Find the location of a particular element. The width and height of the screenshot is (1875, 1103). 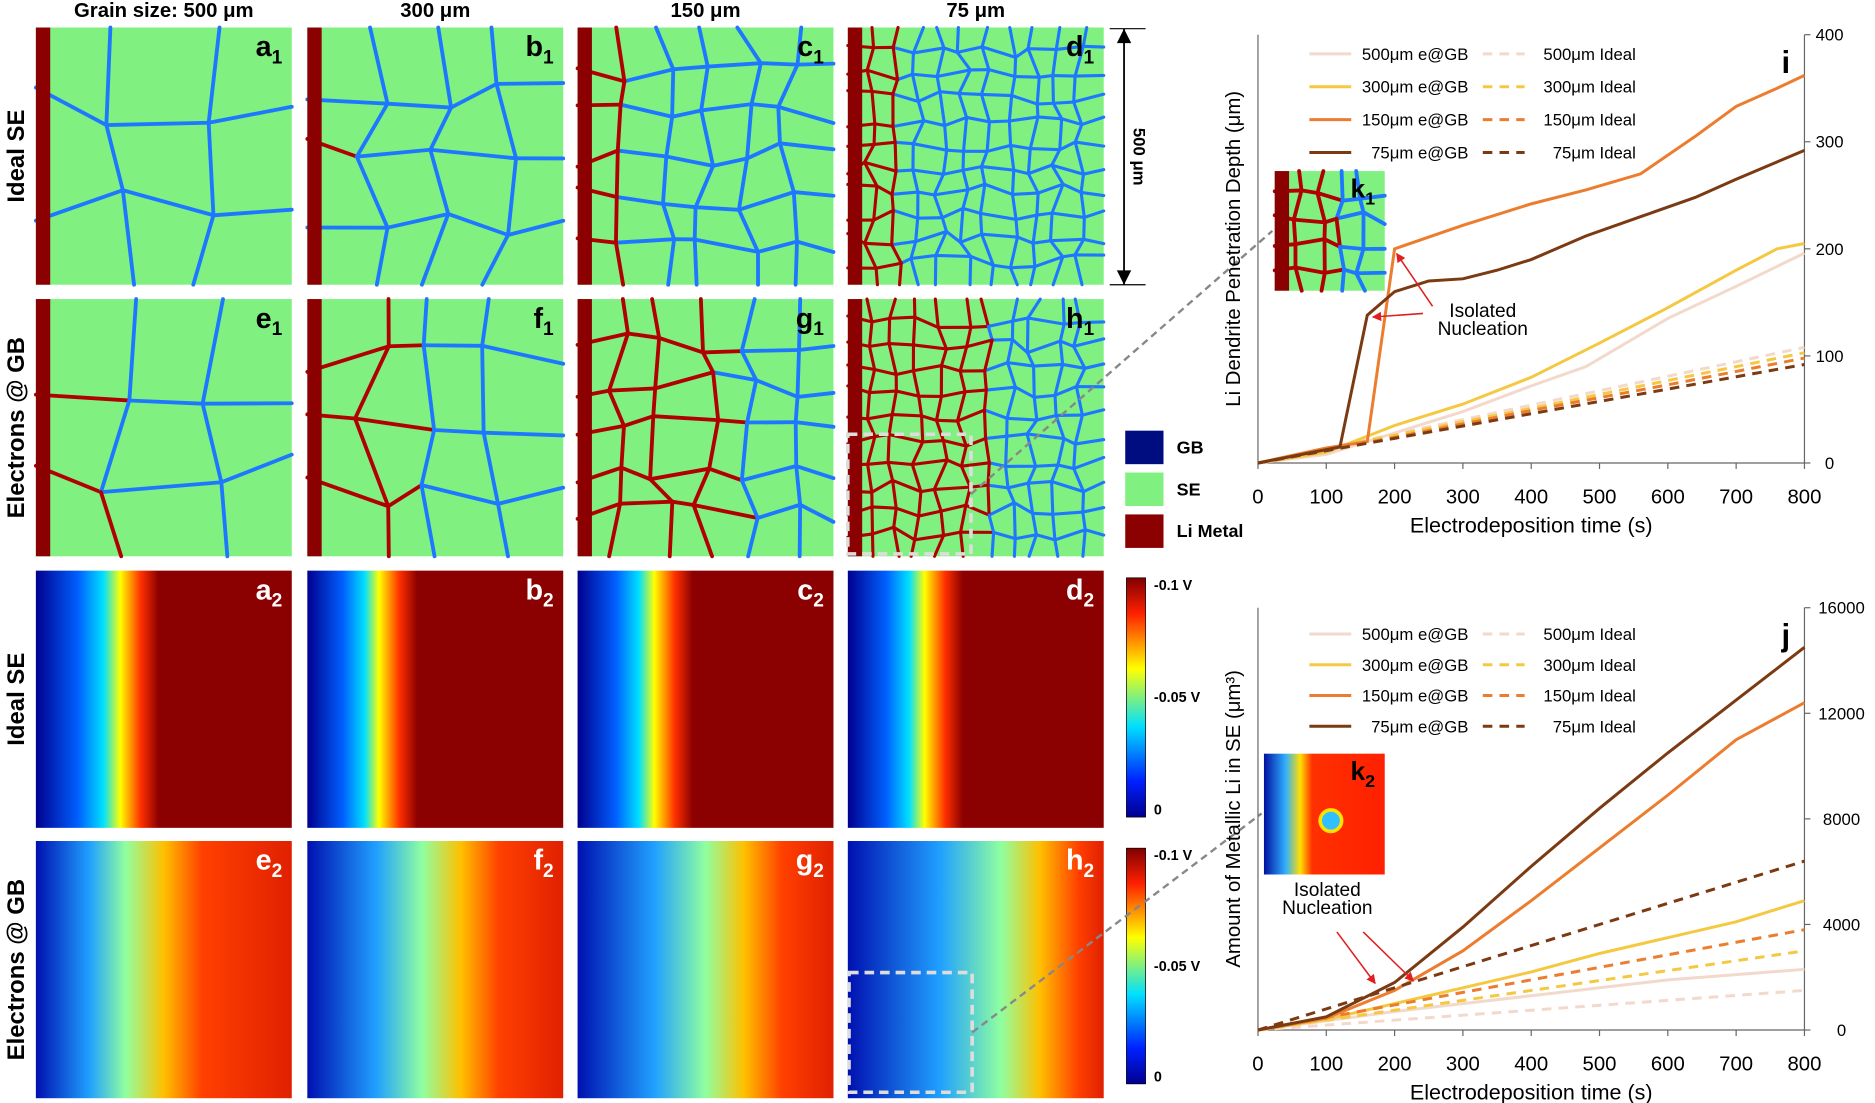

legend-label: GB is located at coordinates (1190, 447).